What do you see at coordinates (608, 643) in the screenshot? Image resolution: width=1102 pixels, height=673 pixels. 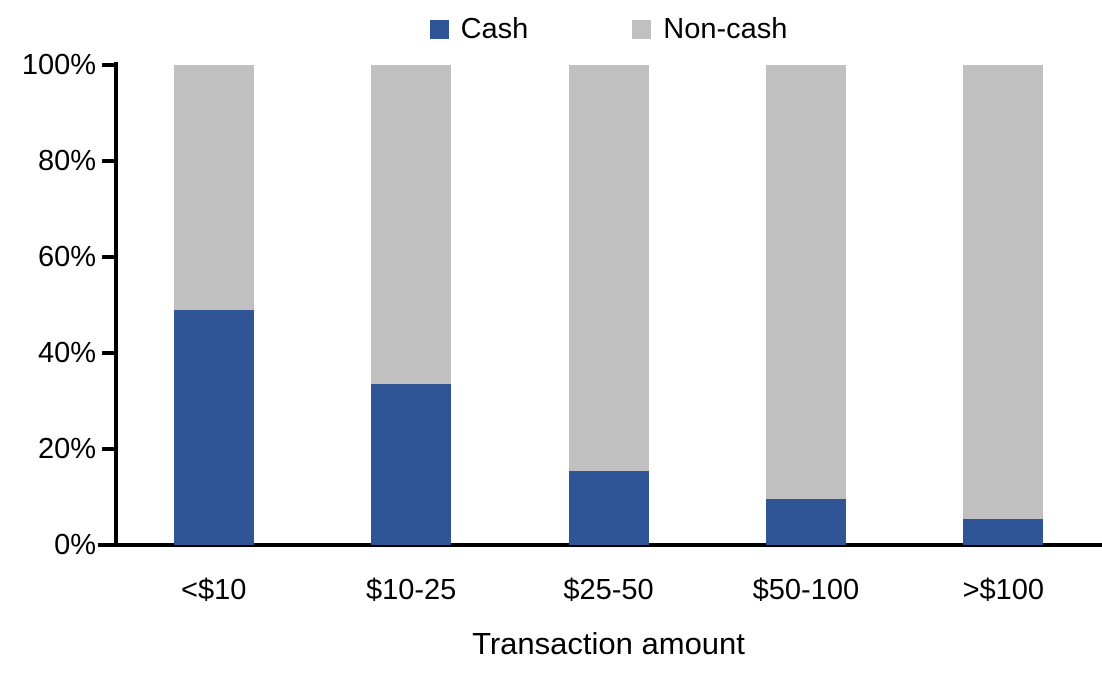 I see `x-axis-title: Transaction amount` at bounding box center [608, 643].